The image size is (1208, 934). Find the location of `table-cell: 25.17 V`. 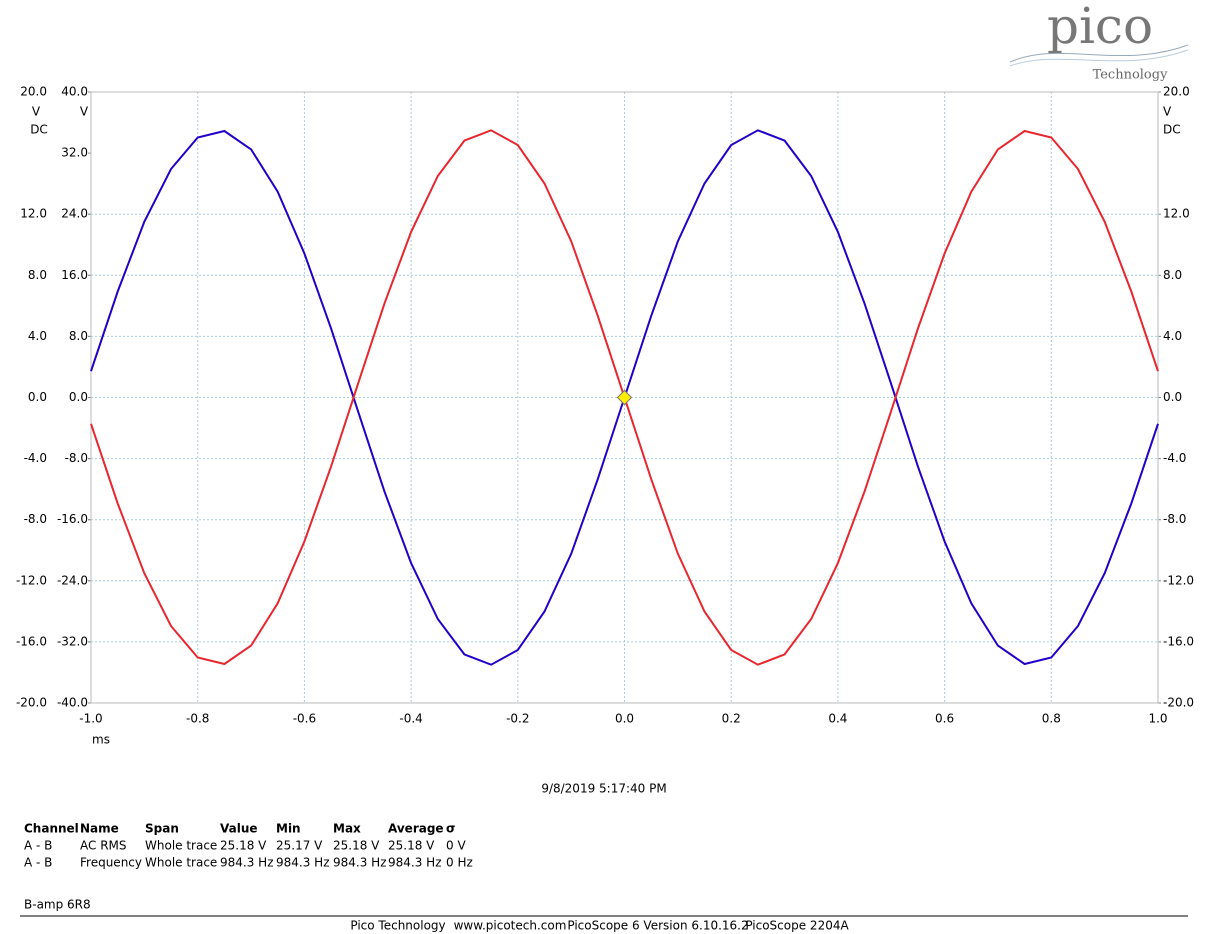

table-cell: 25.17 V is located at coordinates (299, 846).